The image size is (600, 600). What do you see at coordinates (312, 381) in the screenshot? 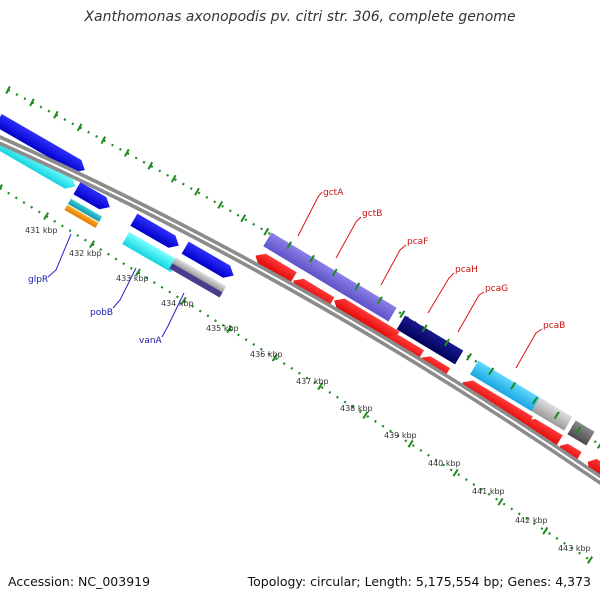
I see `tick-label: 437 kbp` at bounding box center [312, 381].